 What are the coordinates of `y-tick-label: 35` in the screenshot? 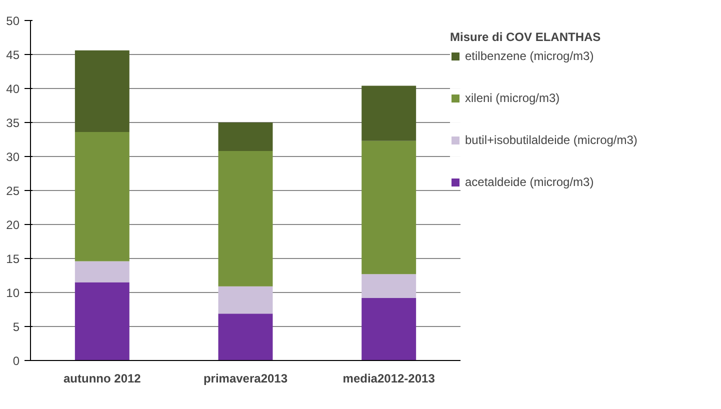 It's located at (13, 123).